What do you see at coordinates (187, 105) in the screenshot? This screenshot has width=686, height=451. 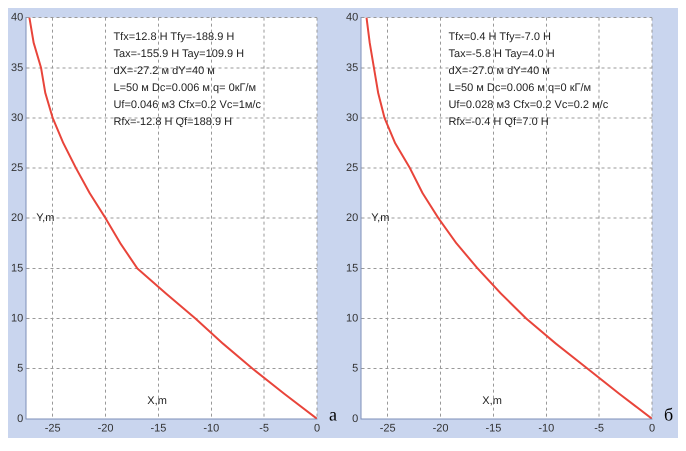 I see `annotation: Uf=0.046 м3 Cfx=0.2 Vc=1м/c` at bounding box center [187, 105].